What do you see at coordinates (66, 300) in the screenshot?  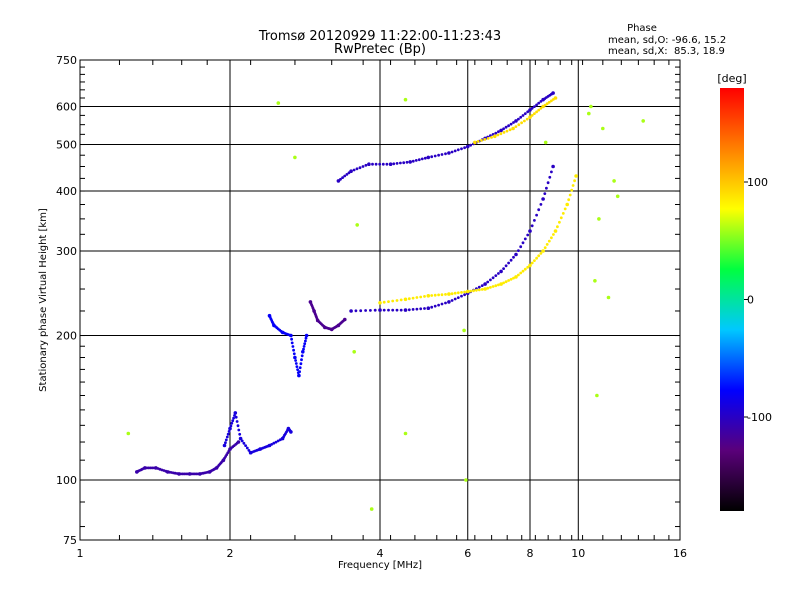 I see `y-tick-labels: 75 100 200 300 400 500 600 750` at bounding box center [66, 300].